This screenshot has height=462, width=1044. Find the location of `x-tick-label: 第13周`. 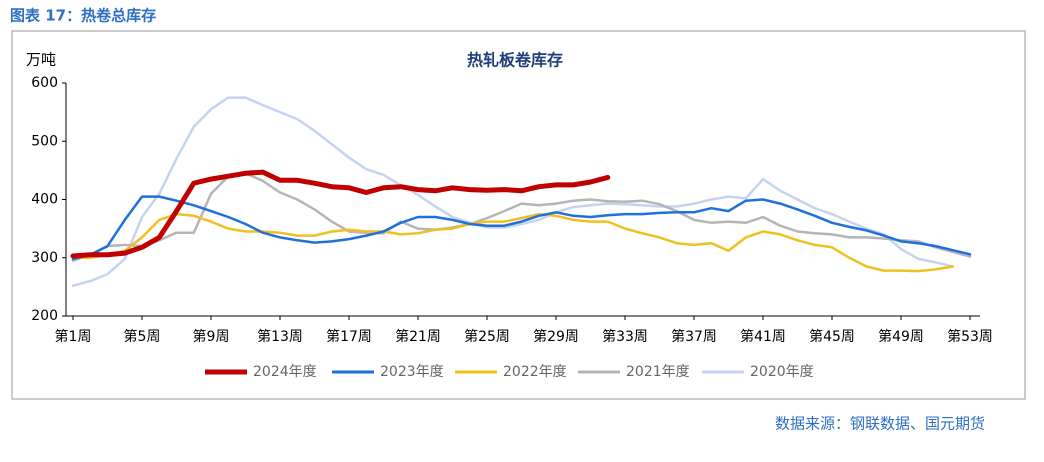

x-tick-label: 第13周 is located at coordinates (280, 336).